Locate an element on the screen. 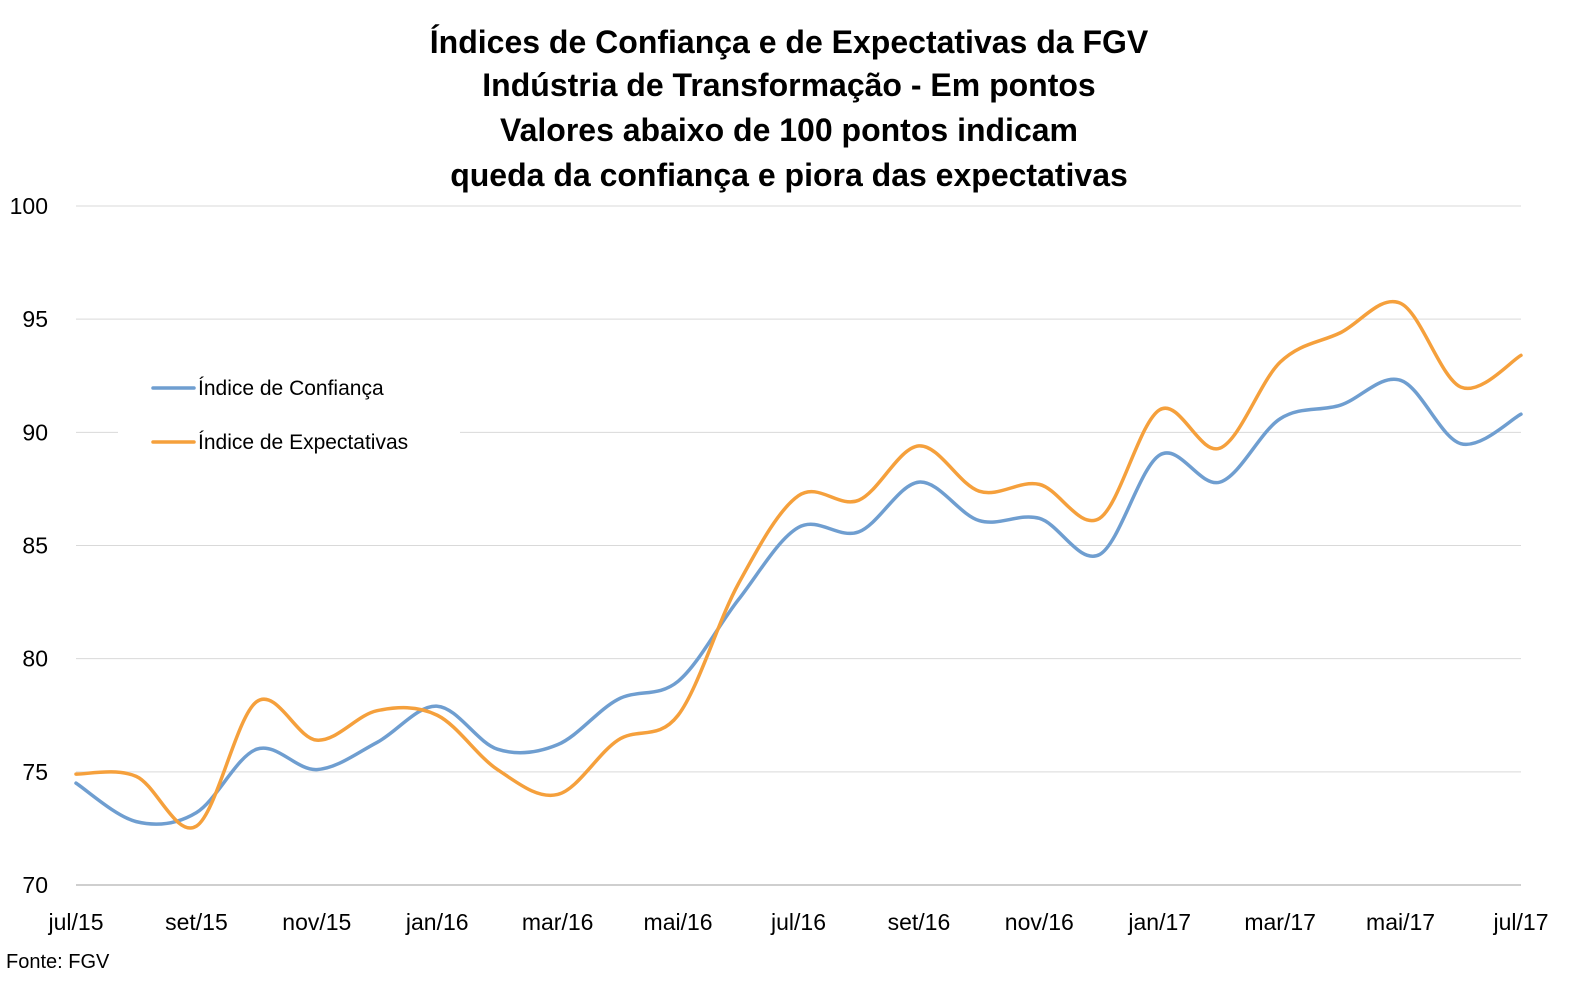 The image size is (1580, 984). y-tick-label: 95 is located at coordinates (35, 319).